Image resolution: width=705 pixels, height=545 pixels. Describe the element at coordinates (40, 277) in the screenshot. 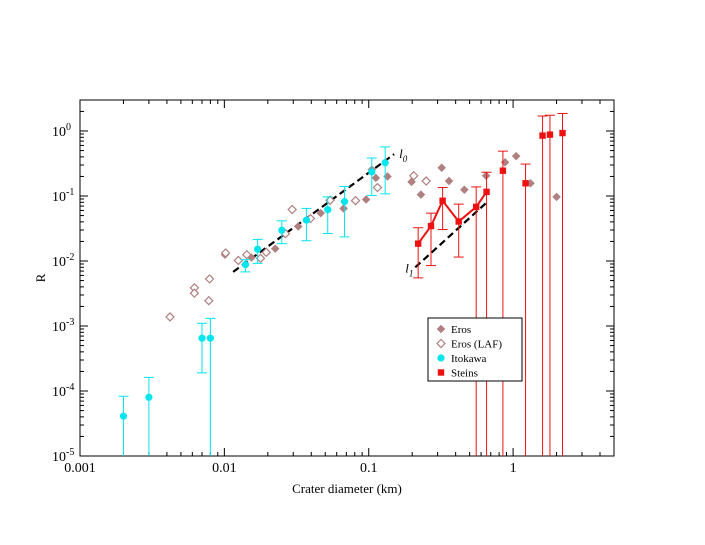

I see `y-axis-title: R` at that location.